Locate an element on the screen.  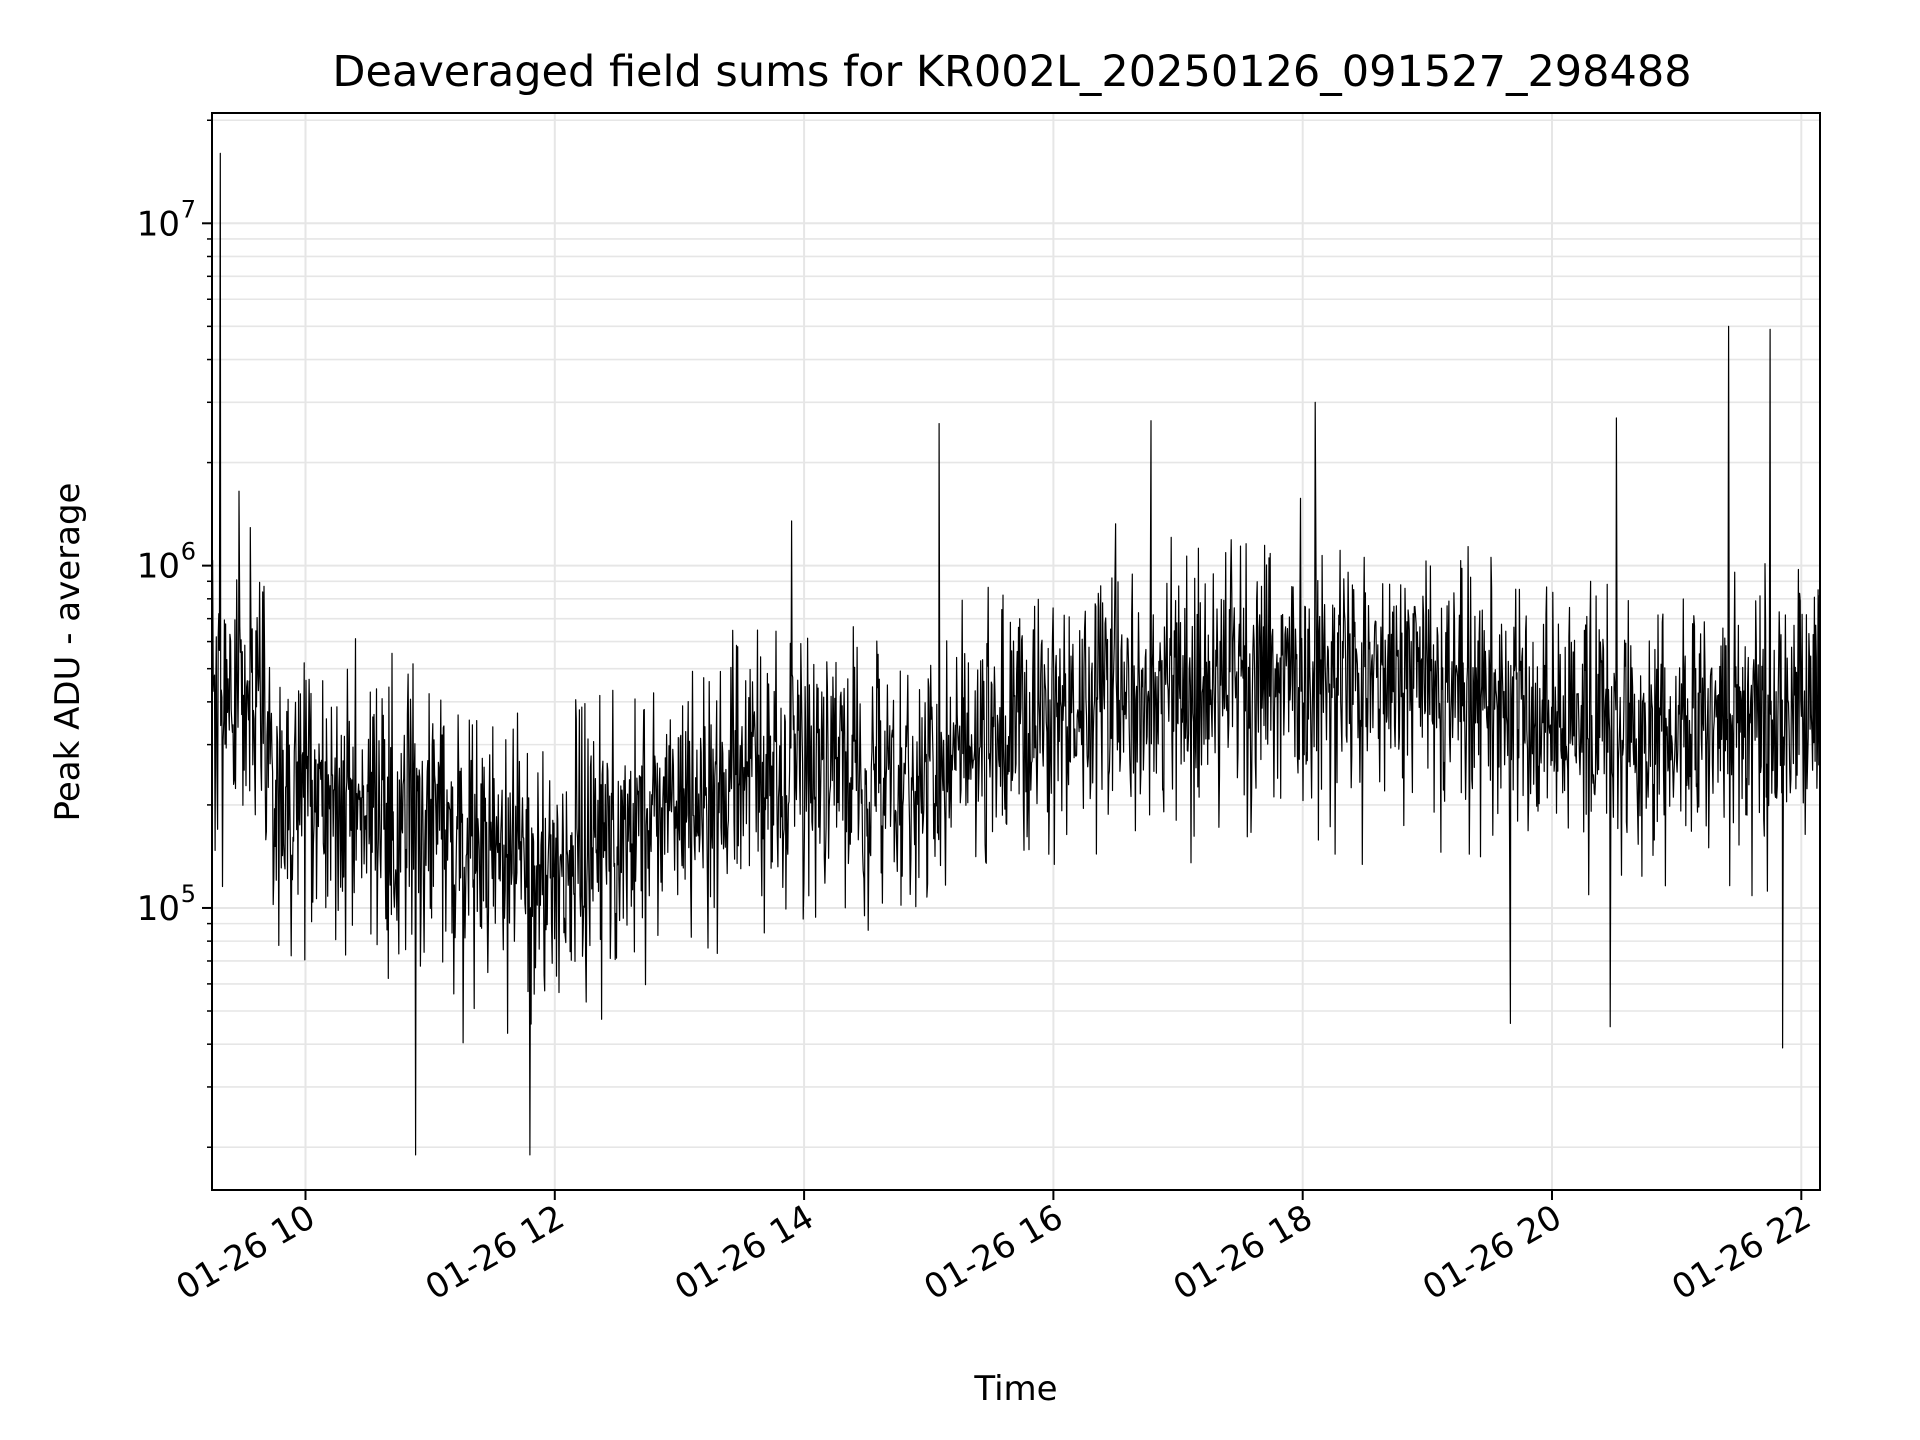
y-tick-exponent: 5 is located at coordinates (188, 894).